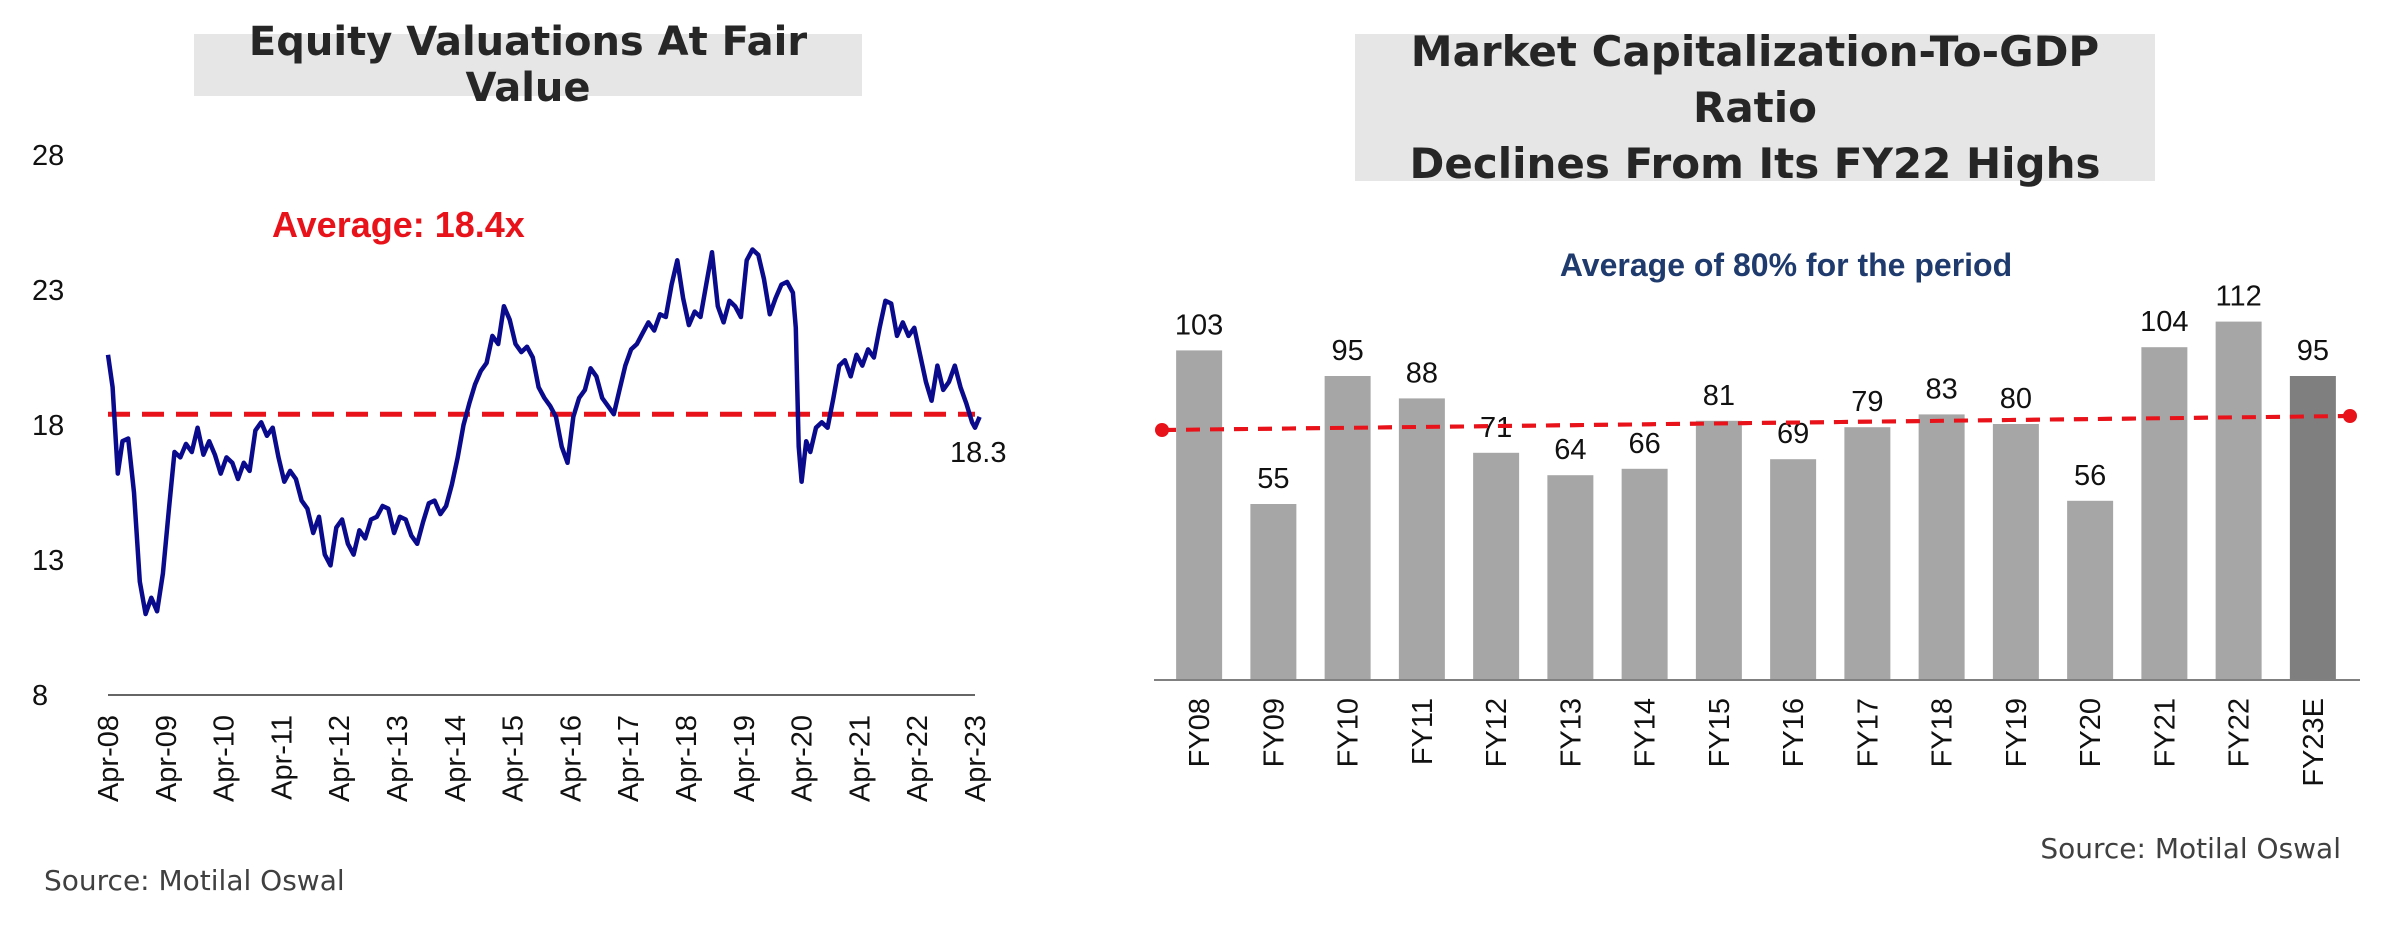  What do you see at coordinates (860, 758) in the screenshot?
I see `x-tick-label-13: Apr-21` at bounding box center [860, 758].